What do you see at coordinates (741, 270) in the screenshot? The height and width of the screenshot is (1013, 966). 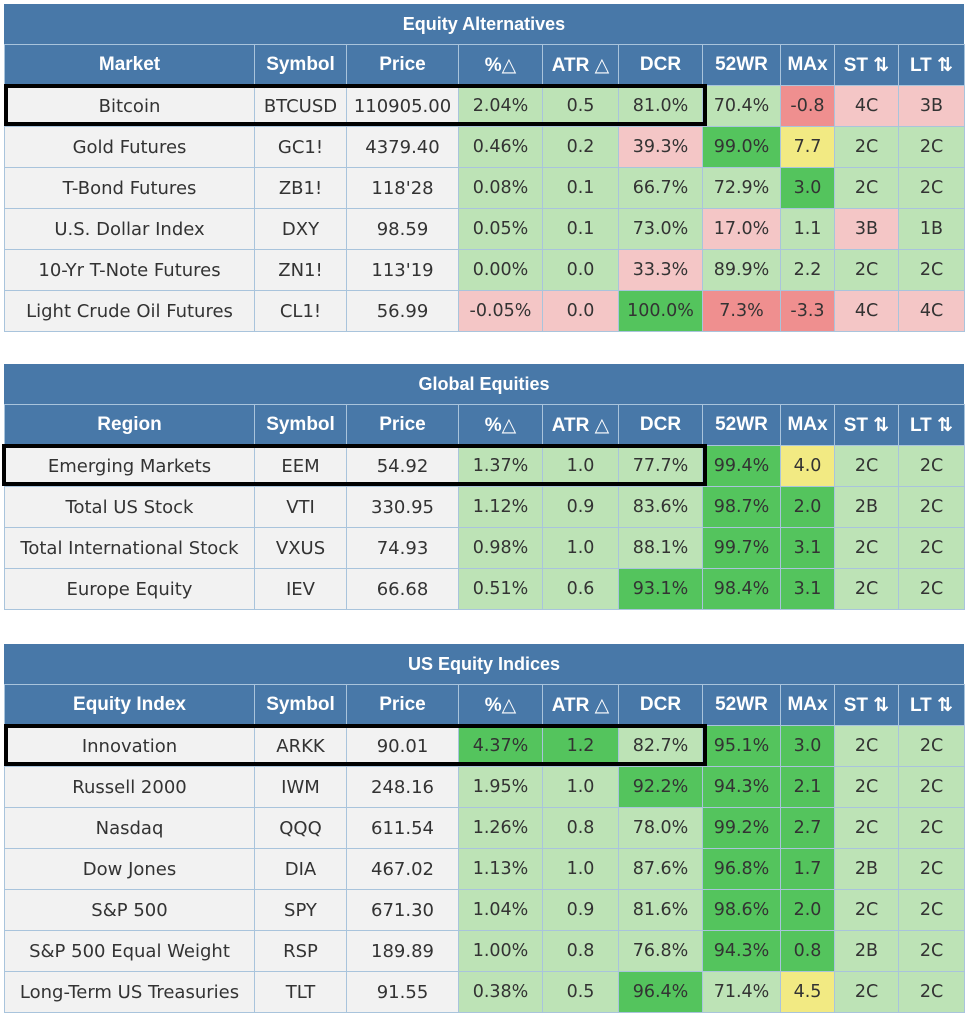 I see `cell-52wr: 89.9%` at bounding box center [741, 270].